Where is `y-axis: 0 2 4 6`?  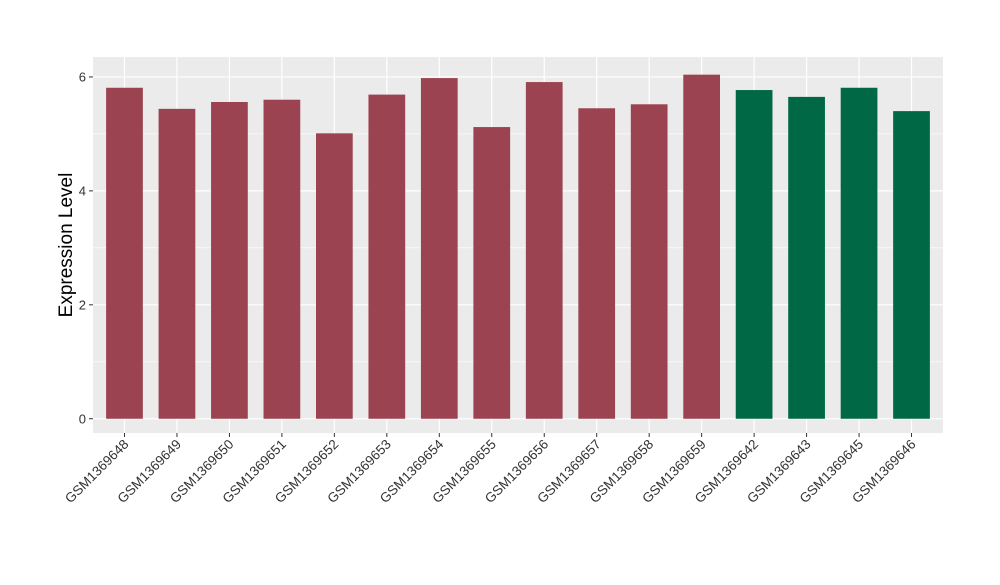 y-axis: 0 2 4 6 is located at coordinates (86, 247).